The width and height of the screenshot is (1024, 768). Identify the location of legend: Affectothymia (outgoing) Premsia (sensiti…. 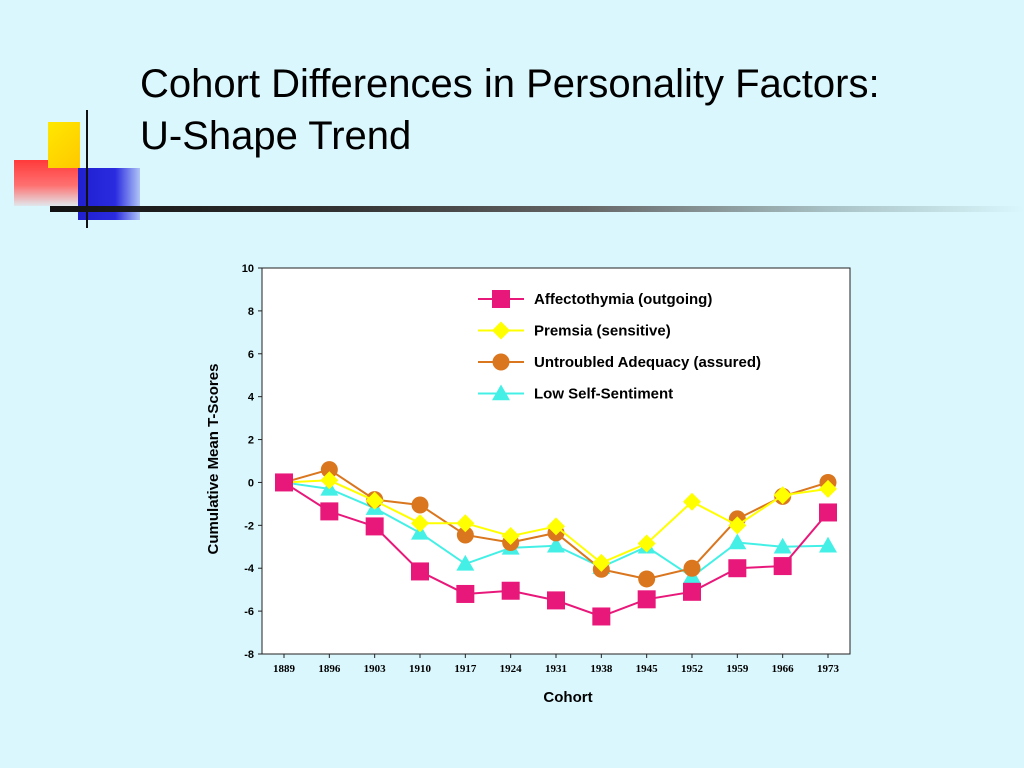
(619, 346).